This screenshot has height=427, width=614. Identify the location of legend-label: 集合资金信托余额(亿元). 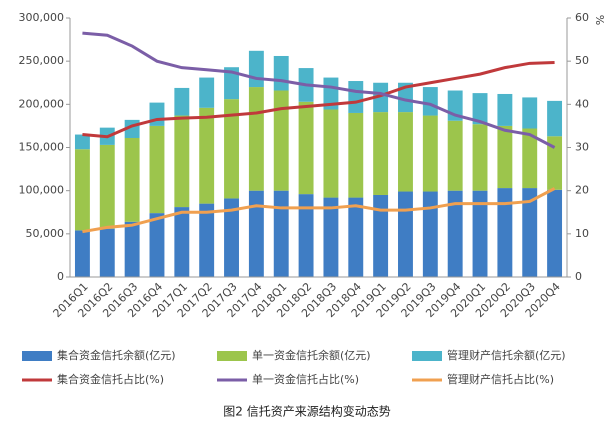
(116, 355).